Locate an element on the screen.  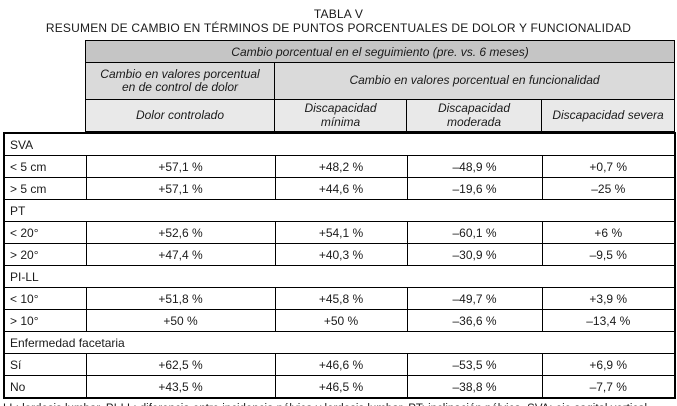
row-label: < 20° is located at coordinates (45, 232).